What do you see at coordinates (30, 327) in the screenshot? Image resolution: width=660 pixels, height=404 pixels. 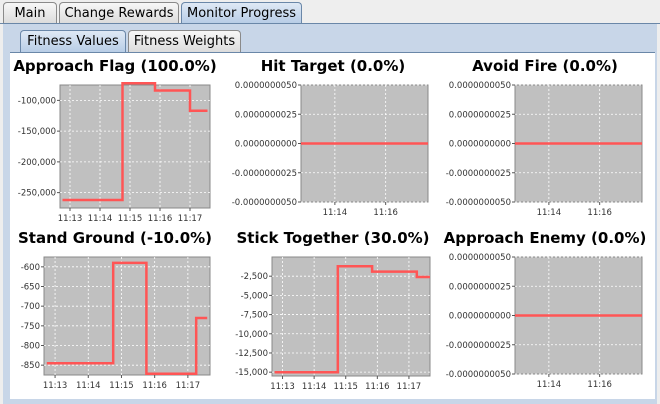 I see `y-tick-label: -750` at bounding box center [30, 327].